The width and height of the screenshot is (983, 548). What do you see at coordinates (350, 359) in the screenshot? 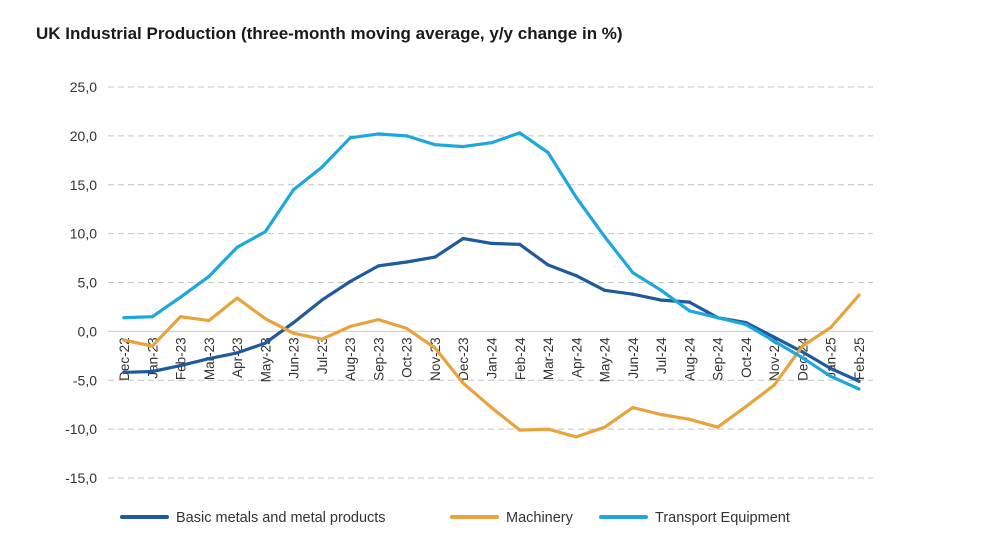
I see `x-tick-label: Aug-23` at bounding box center [350, 359].